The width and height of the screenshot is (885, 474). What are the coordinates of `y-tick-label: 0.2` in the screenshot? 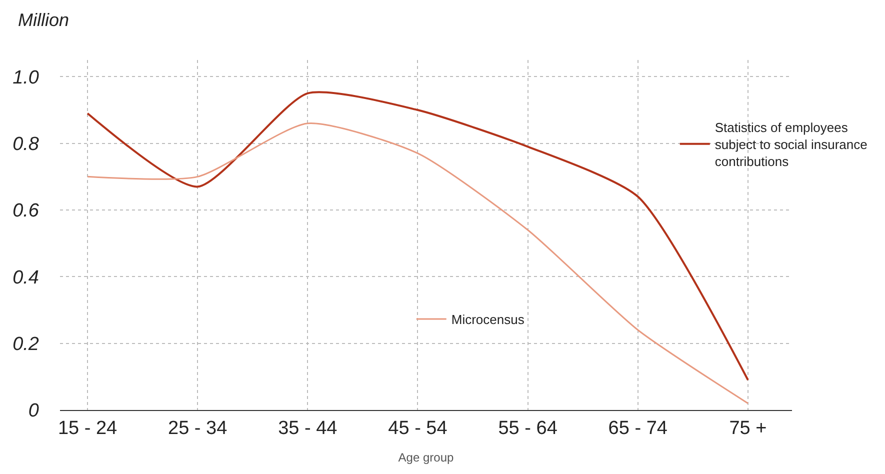 It's located at (26, 344).